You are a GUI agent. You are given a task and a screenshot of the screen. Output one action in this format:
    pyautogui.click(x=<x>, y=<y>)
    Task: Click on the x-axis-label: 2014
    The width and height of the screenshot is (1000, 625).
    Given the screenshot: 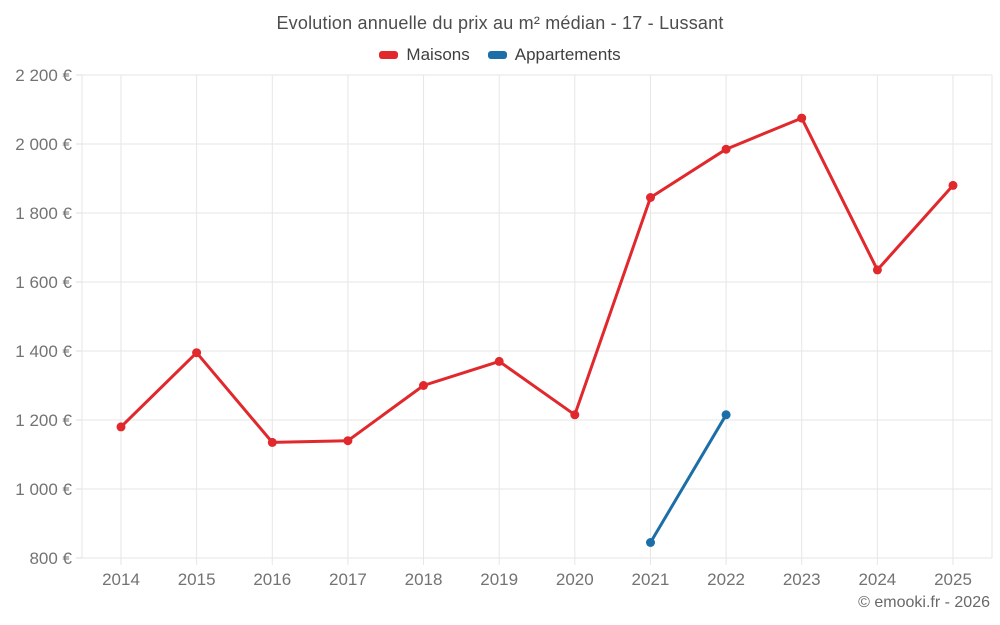 What is the action you would take?
    pyautogui.click(x=121, y=579)
    